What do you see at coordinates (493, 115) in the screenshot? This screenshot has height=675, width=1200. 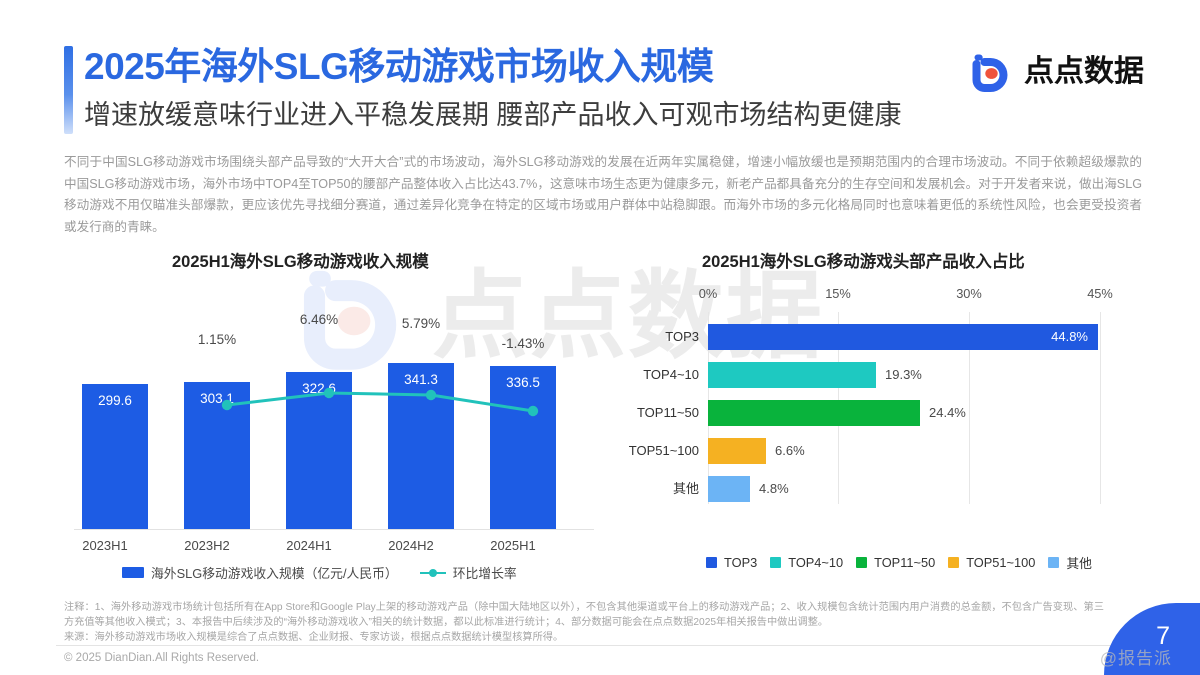 I see `page-subtitle: 增速放缓意味行业进入平稳发展期 腰部产品收入可观市场结构更健康` at bounding box center [493, 115].